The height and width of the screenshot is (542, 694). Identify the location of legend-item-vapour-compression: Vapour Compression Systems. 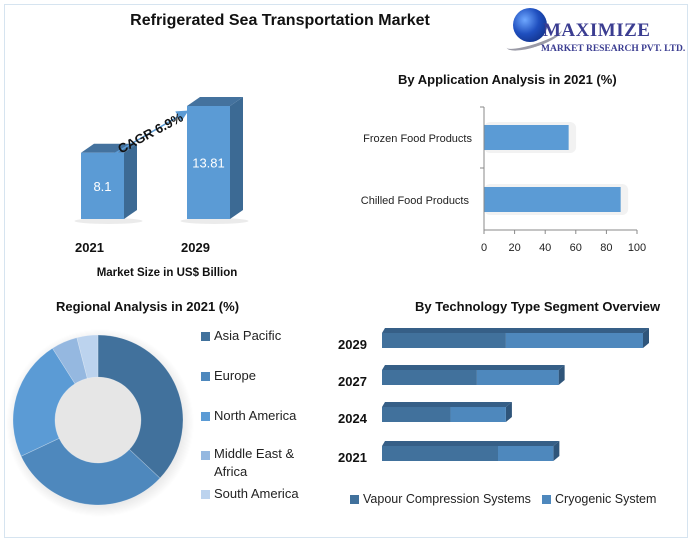
(440, 499).